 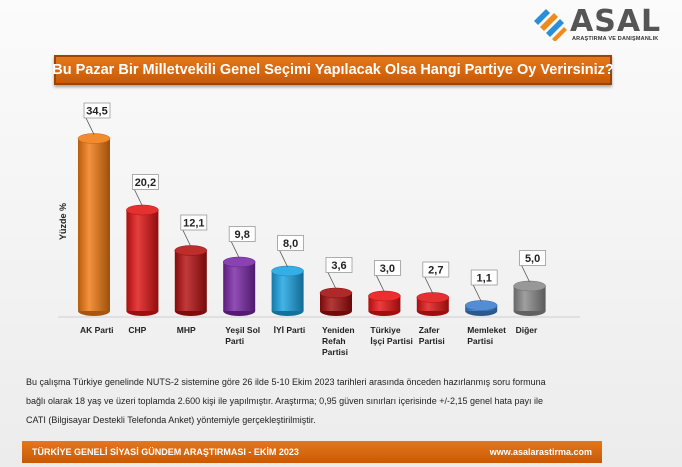 I want to click on logo-subtitle: ARAŞTIRMA VE DANIŞMANLIK, so click(x=615, y=39).